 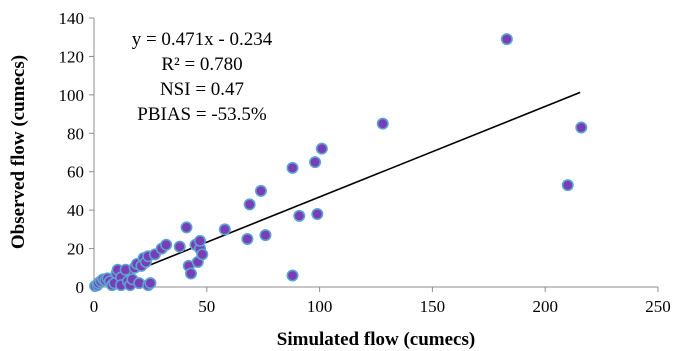 I want to click on x-tick-label: 50, so click(x=206, y=306).